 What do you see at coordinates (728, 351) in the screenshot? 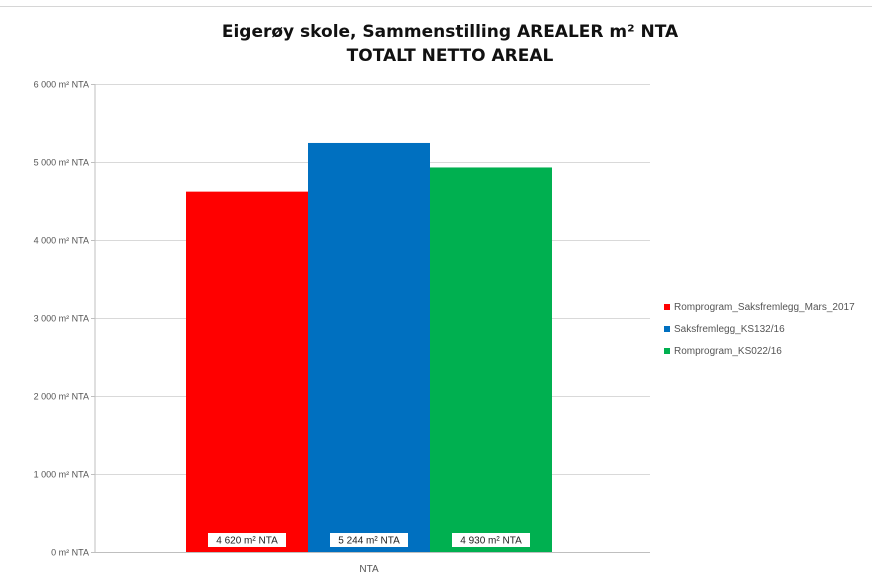
I see `legend-label: Romprogram_KS022/16` at bounding box center [728, 351].